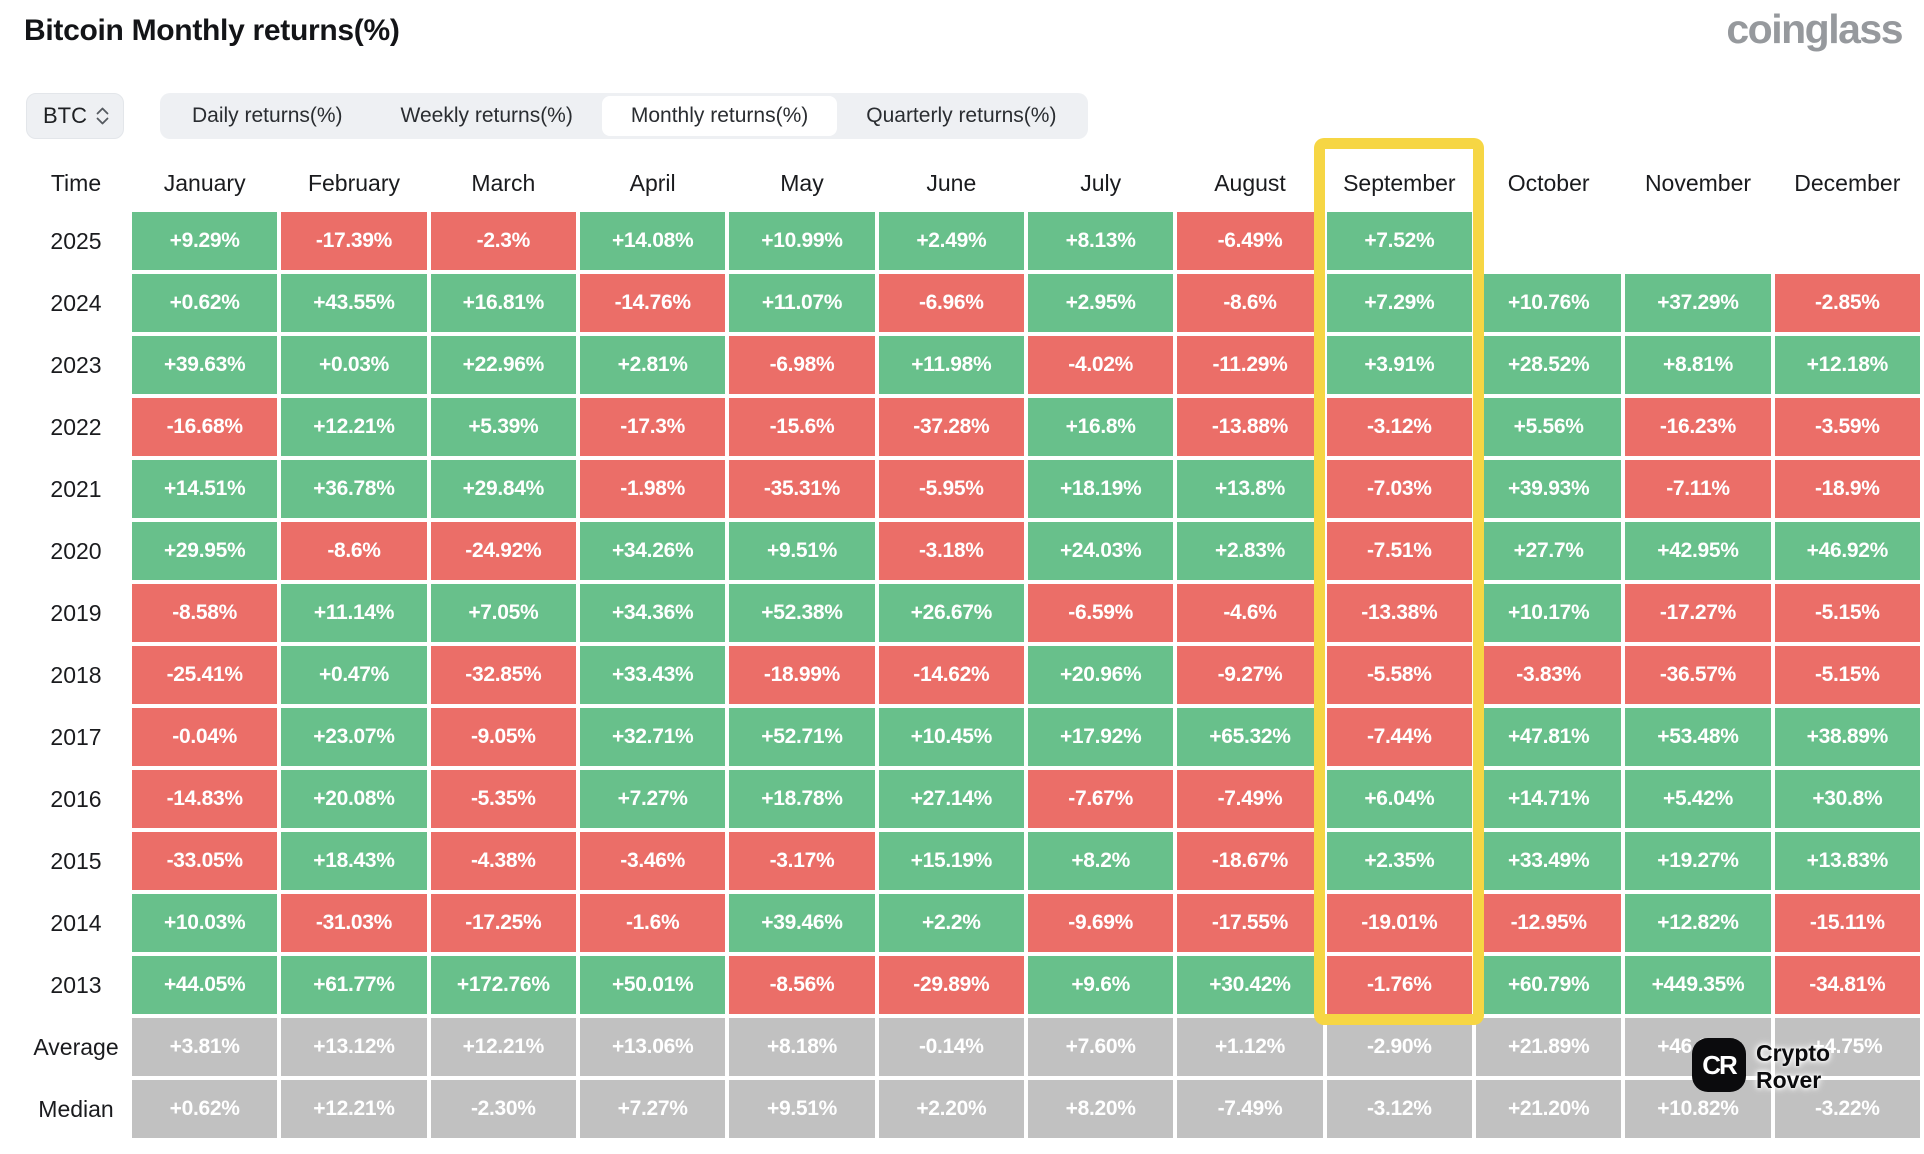 The image size is (1924, 1154). I want to click on col-header-october: October, so click(1548, 182).